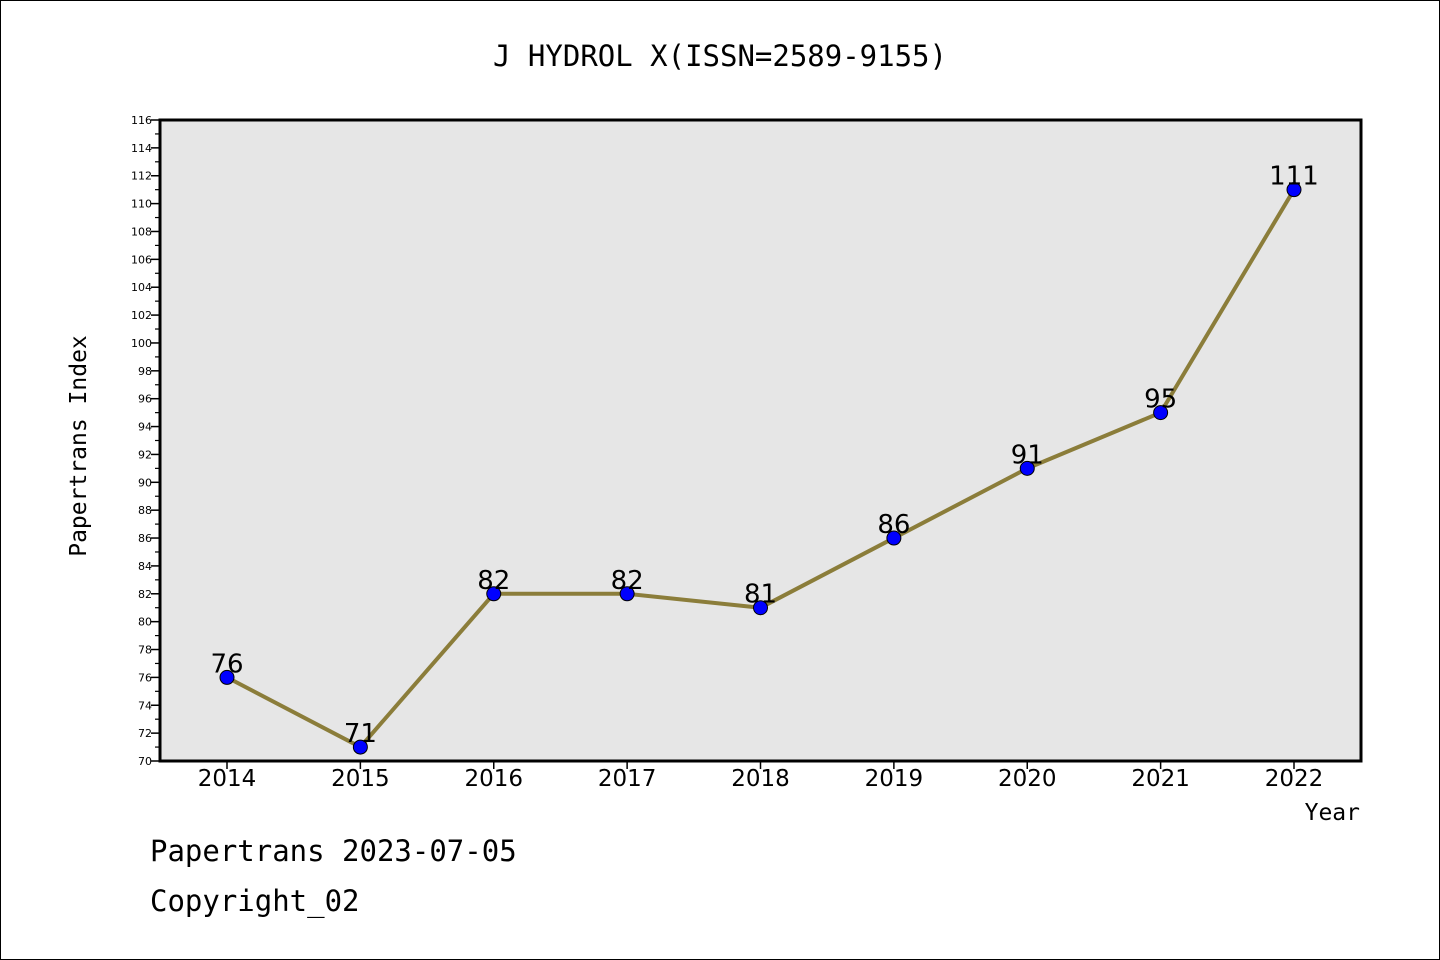 The width and height of the screenshot is (1440, 960). Describe the element at coordinates (141, 315) in the screenshot. I see `y-tick-label: 102` at that location.